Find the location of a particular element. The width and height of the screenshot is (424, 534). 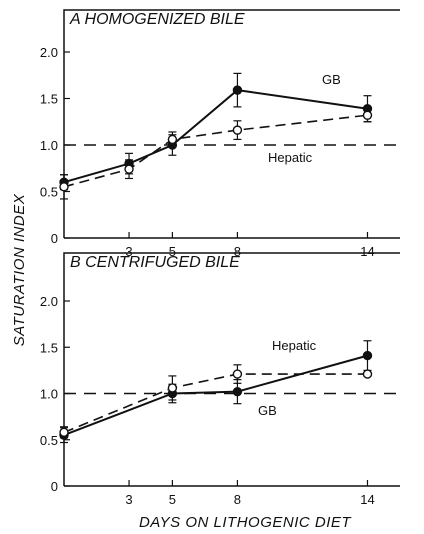

panel-a-title: A HOMOGENIZED BILE is located at coordinates (157, 19).